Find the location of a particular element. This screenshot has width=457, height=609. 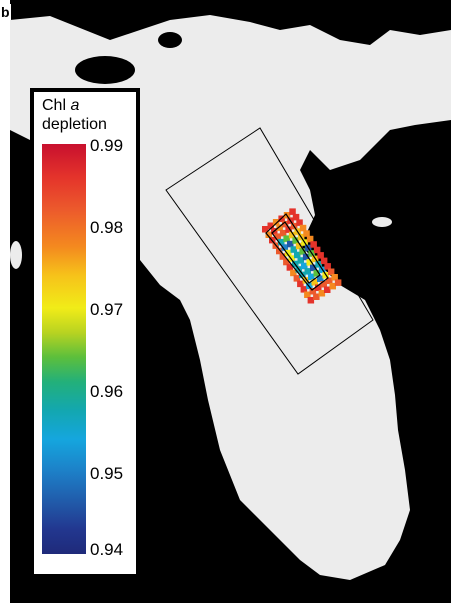

tick-label: 0.95 is located at coordinates (107, 473).